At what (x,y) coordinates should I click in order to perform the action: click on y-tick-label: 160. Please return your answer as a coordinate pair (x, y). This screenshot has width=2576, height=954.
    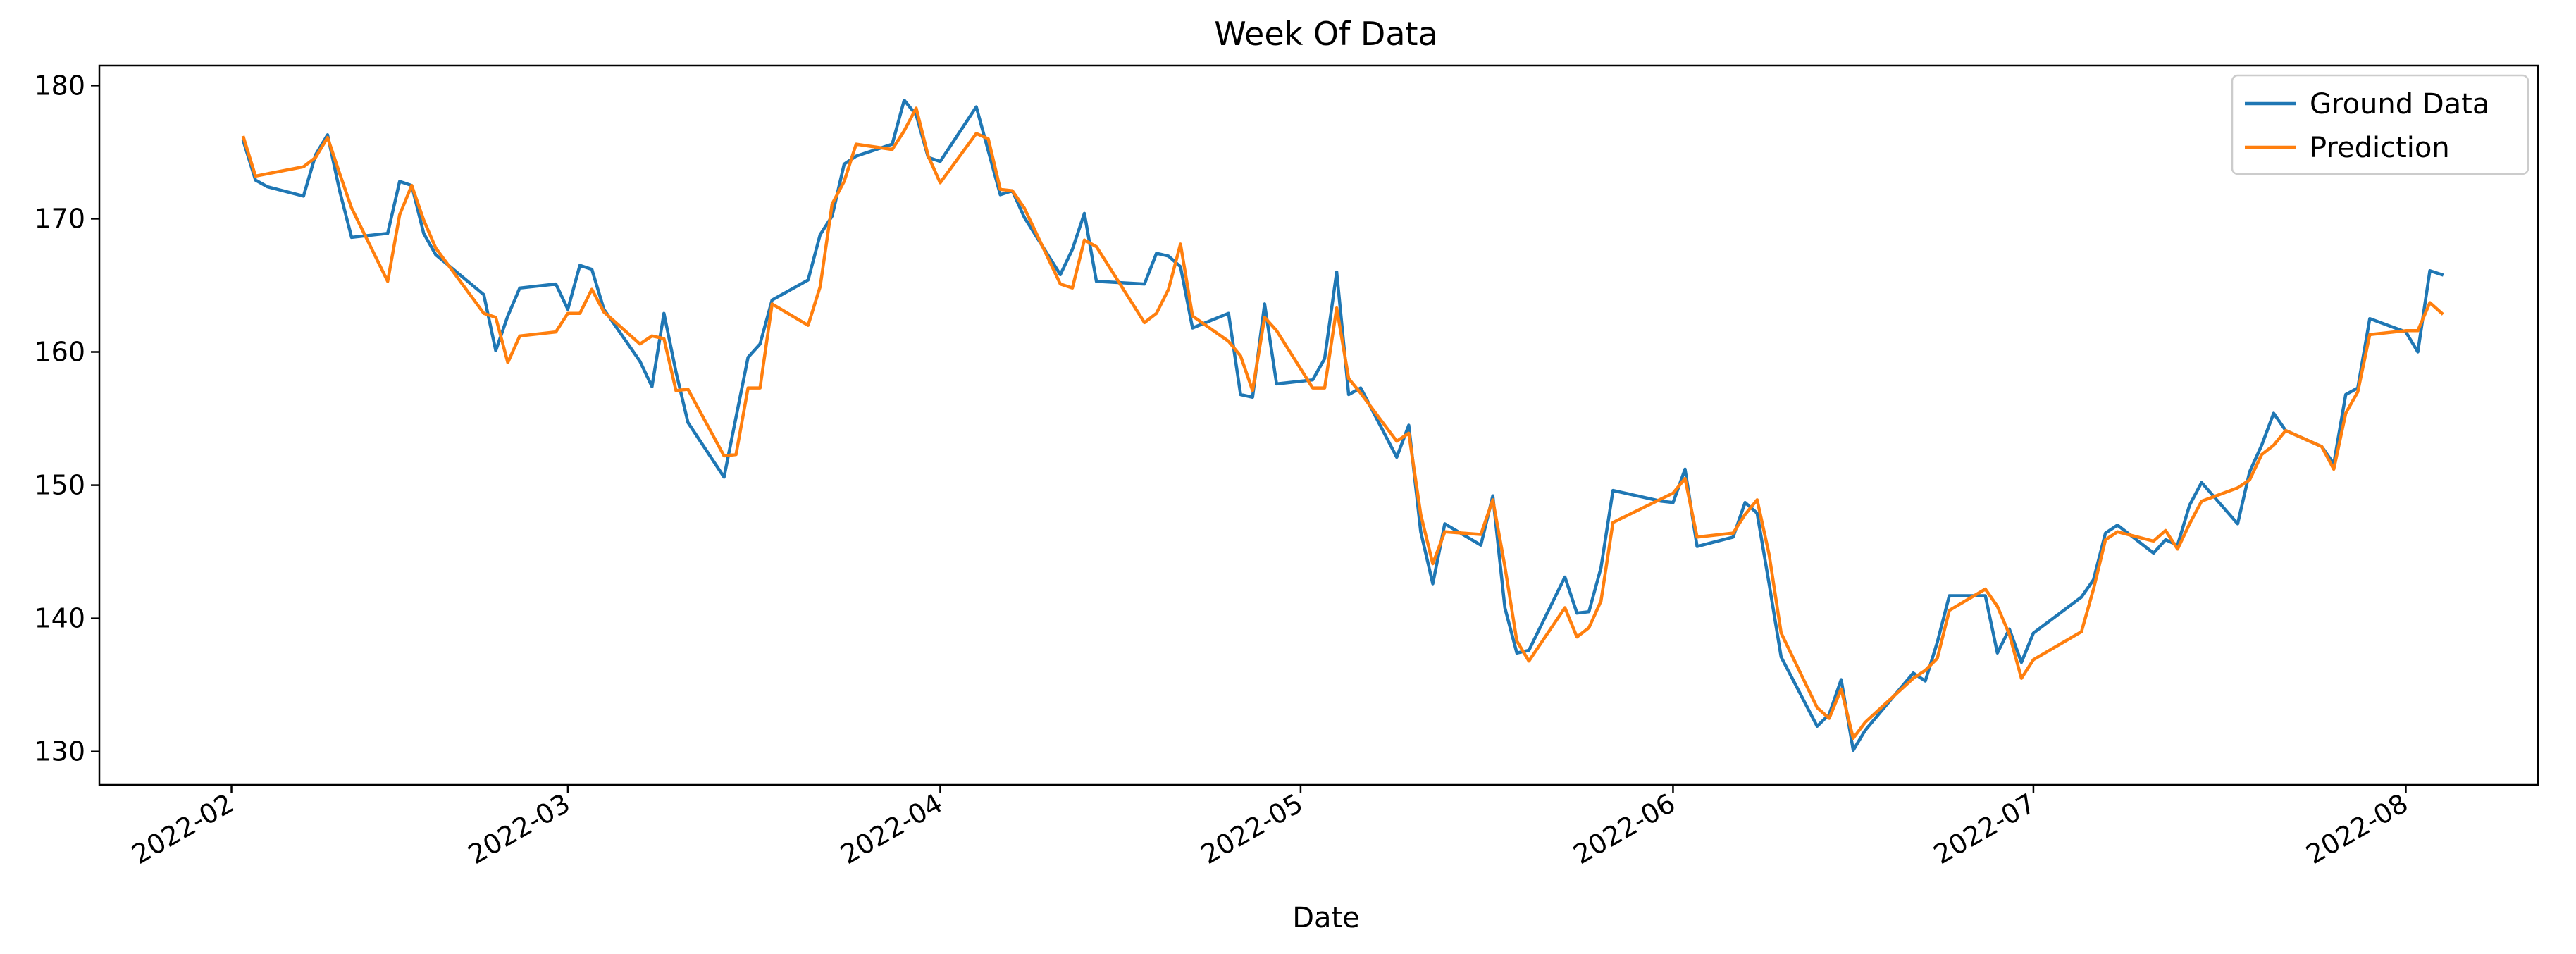
    Looking at the image, I should click on (60, 352).